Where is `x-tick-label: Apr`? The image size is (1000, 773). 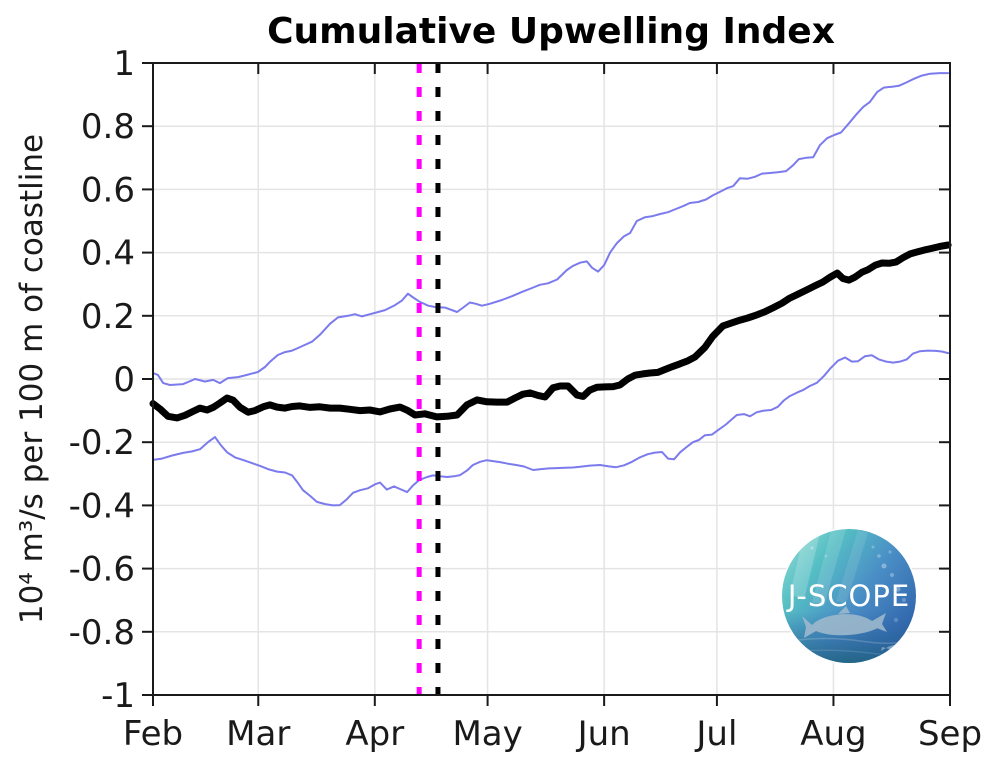
x-tick-label: Apr is located at coordinates (374, 734).